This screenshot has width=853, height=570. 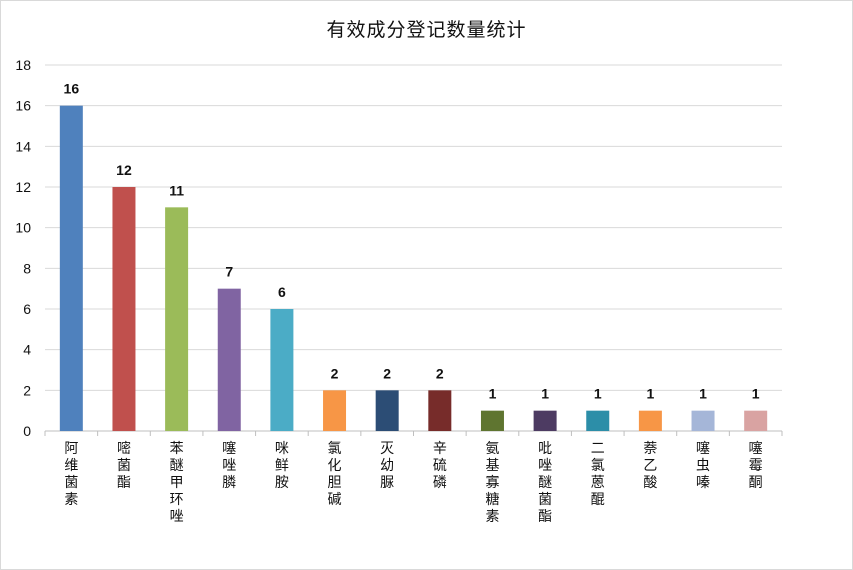 I want to click on data-label: 11, so click(x=176, y=190).